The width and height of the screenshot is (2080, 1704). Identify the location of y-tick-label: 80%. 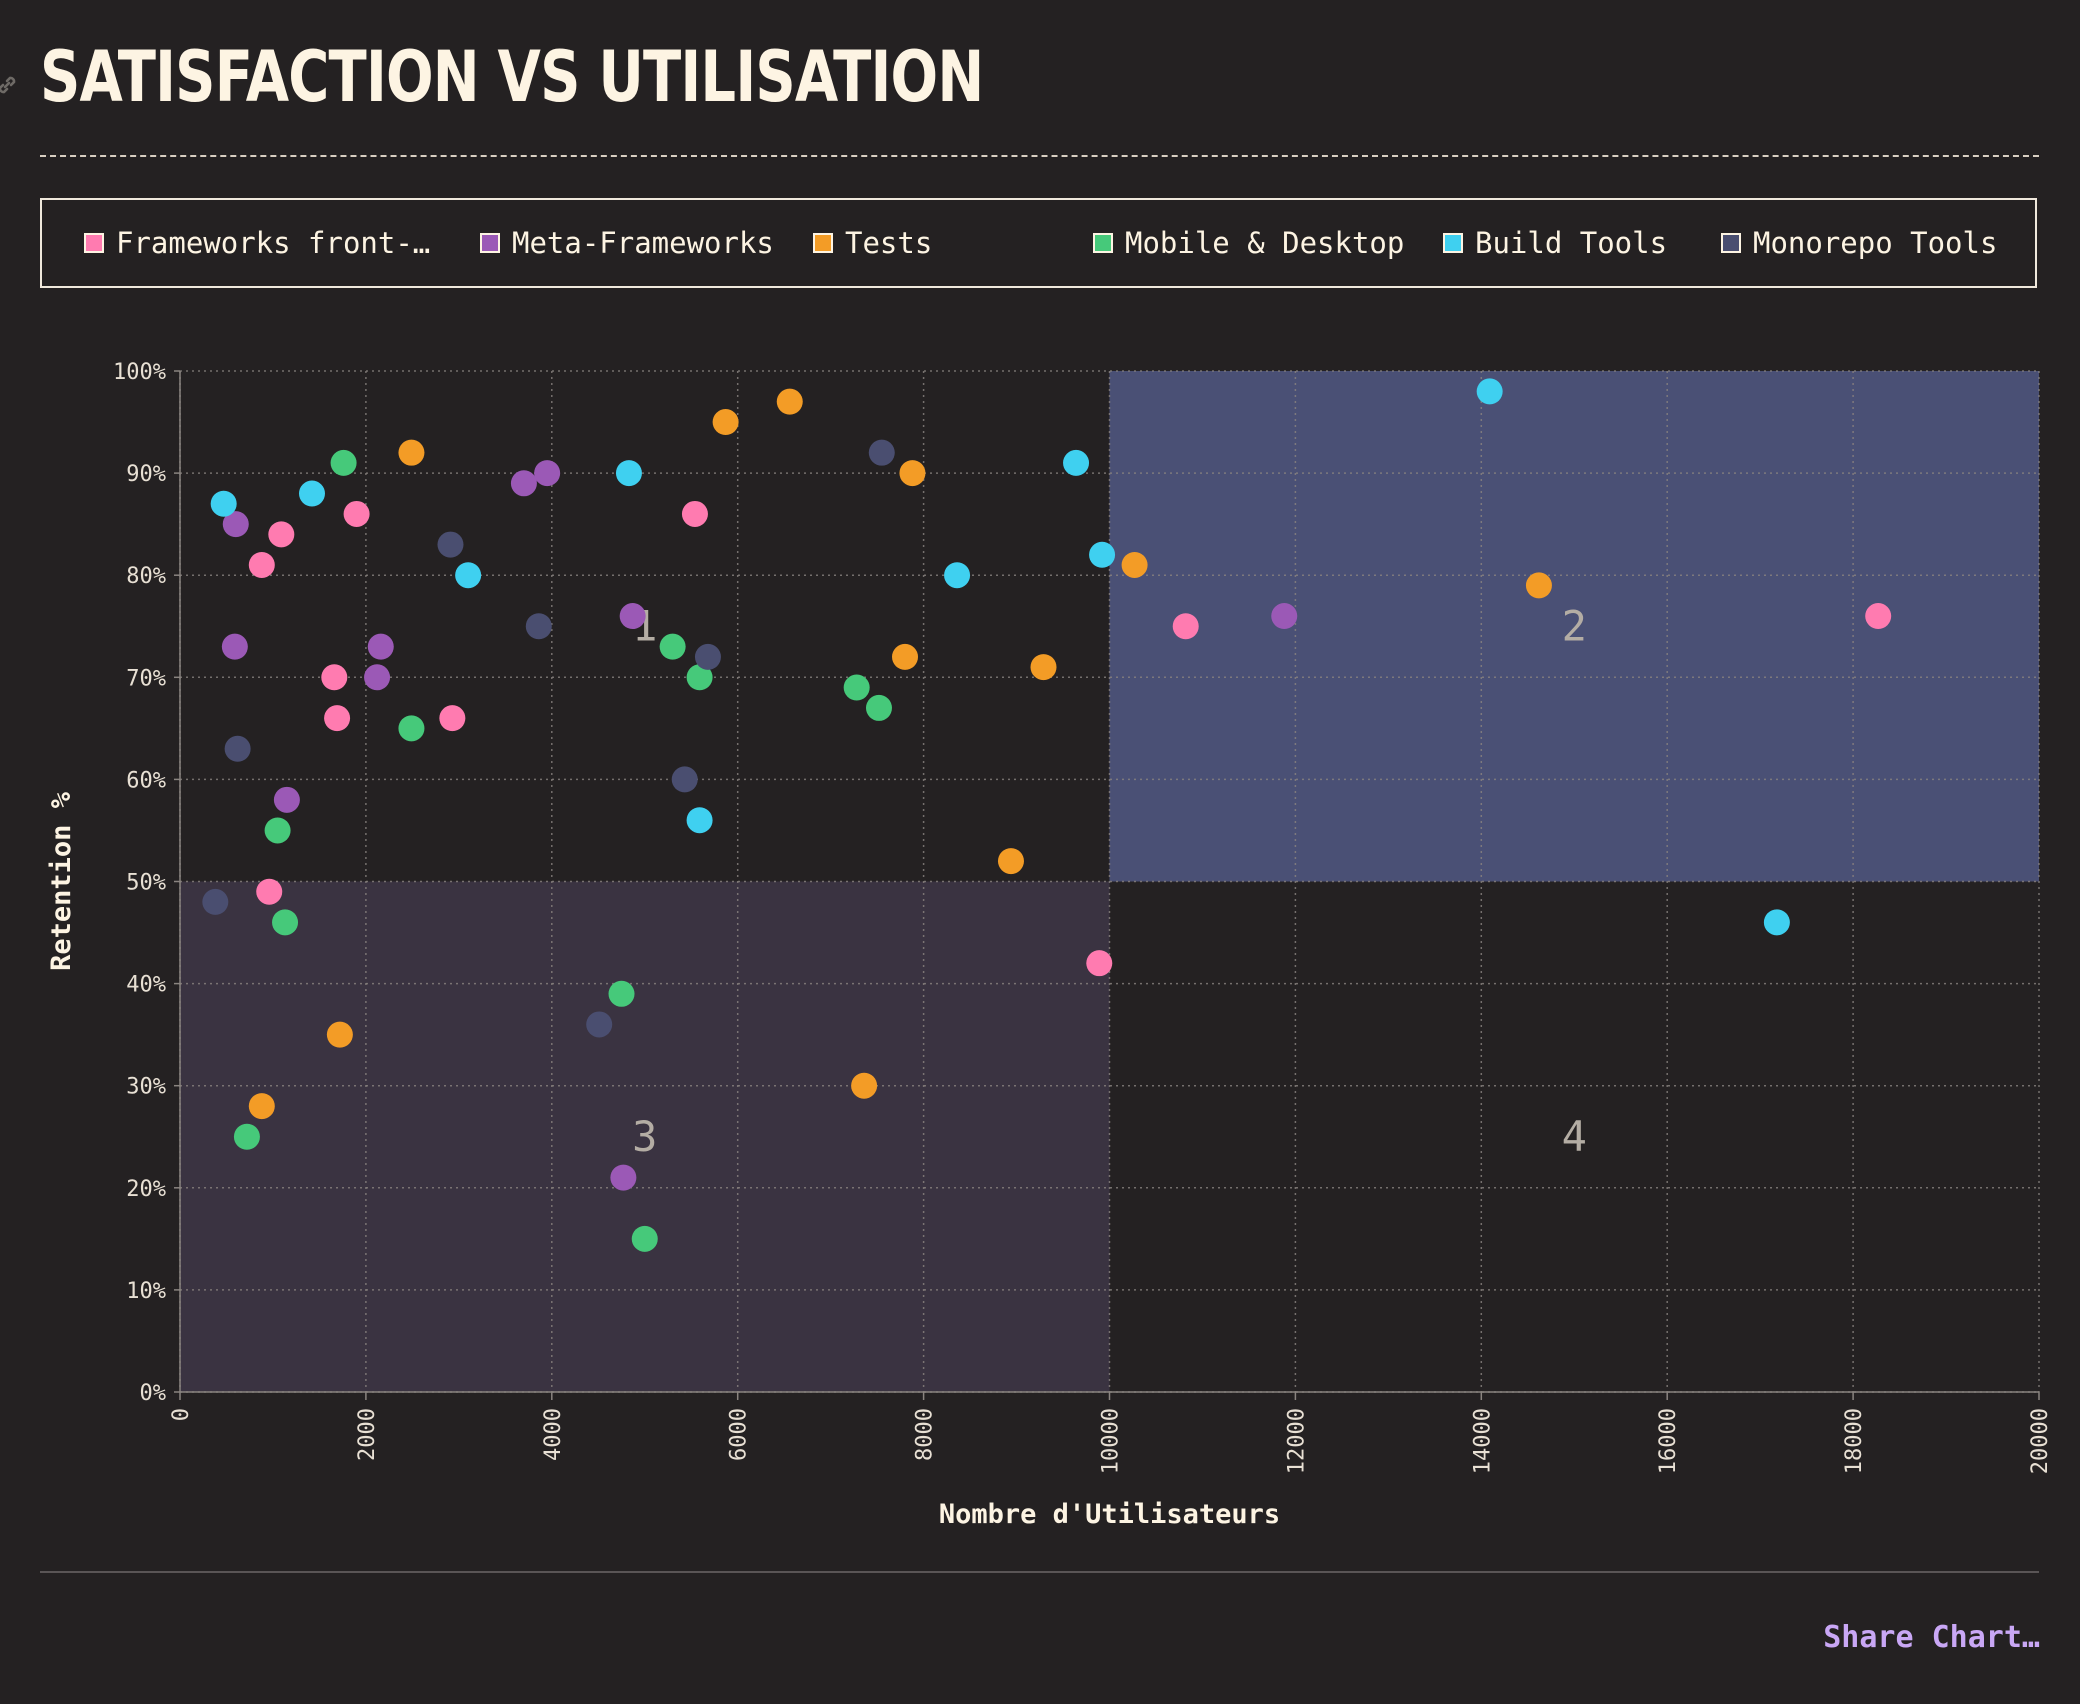
(146, 576).